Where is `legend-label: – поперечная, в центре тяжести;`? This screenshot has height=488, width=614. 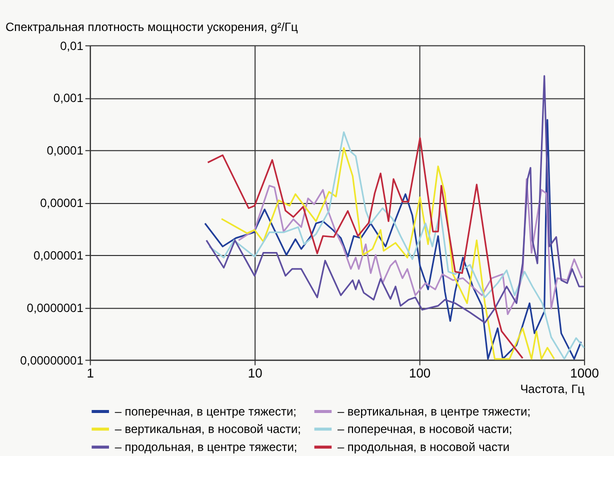 legend-label: – поперечная, в центре тяжести; is located at coordinates (205, 411).